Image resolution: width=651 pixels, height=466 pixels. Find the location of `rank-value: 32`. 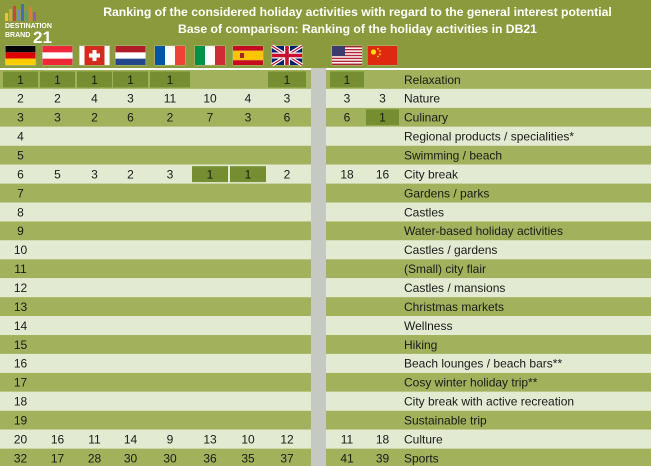

rank-value: 32 is located at coordinates (21, 458).